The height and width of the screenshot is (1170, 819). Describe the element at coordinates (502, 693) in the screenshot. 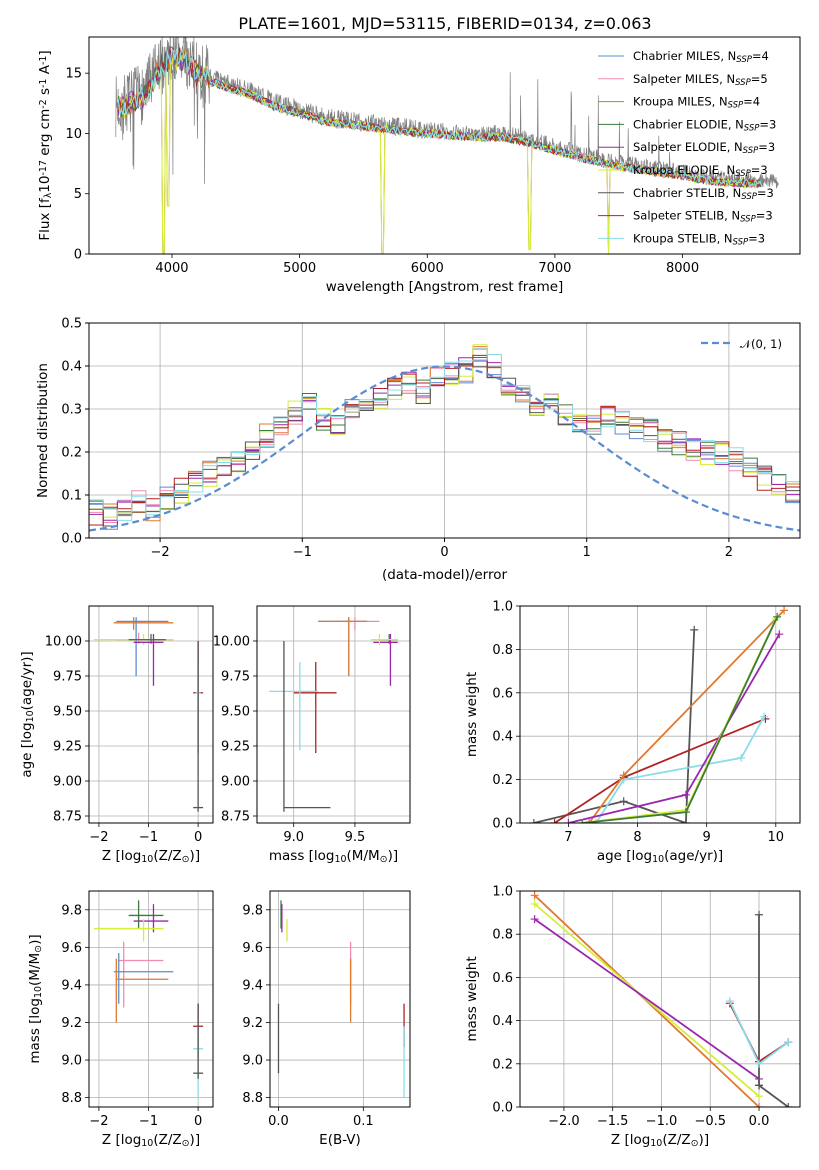

I see `y-tick-label: 0.6` at that location.